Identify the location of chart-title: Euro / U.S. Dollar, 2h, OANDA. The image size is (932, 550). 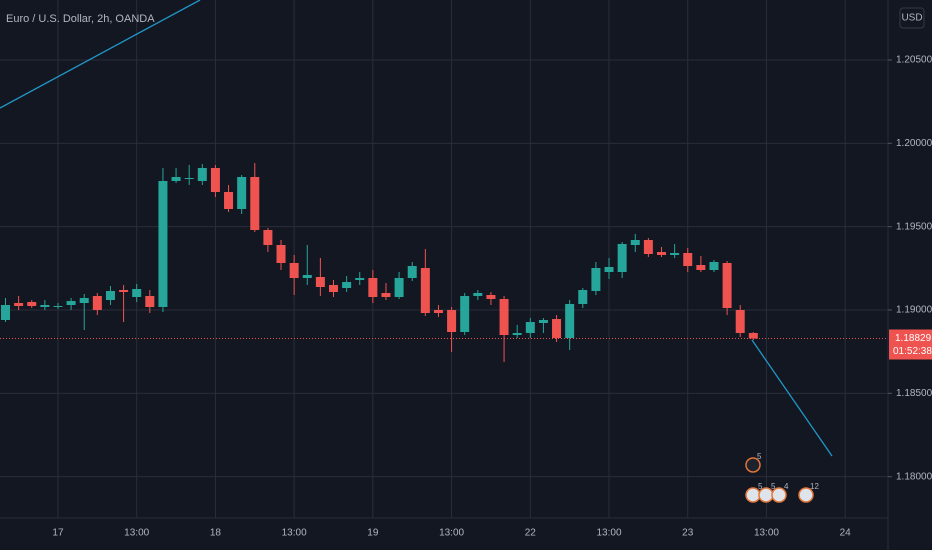
(80, 19).